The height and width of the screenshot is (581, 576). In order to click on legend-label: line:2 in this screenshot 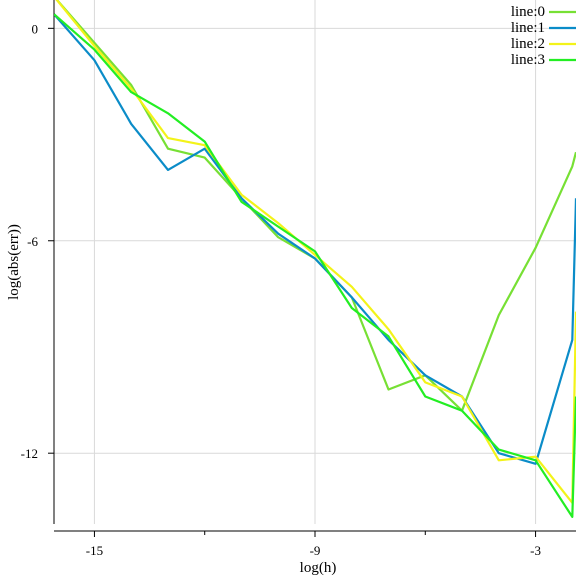, I will do `click(528, 44)`.